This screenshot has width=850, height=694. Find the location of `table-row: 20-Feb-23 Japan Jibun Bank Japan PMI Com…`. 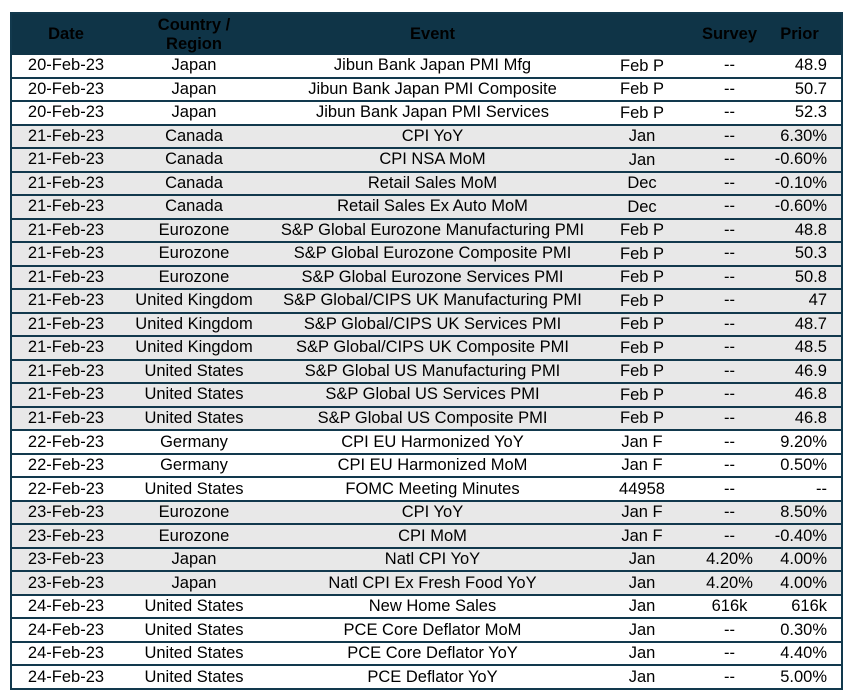

table-row: 20-Feb-23 Japan Jibun Bank Japan PMI Com… is located at coordinates (426, 88).